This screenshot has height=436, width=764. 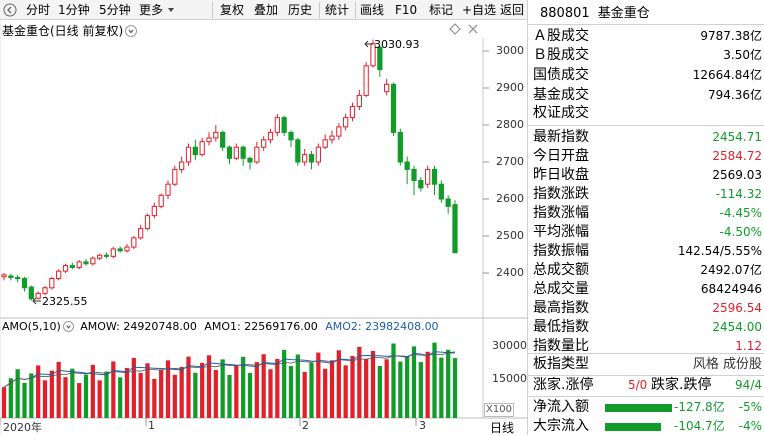 I want to click on add-favorite-button: +自选, so click(x=479, y=10).